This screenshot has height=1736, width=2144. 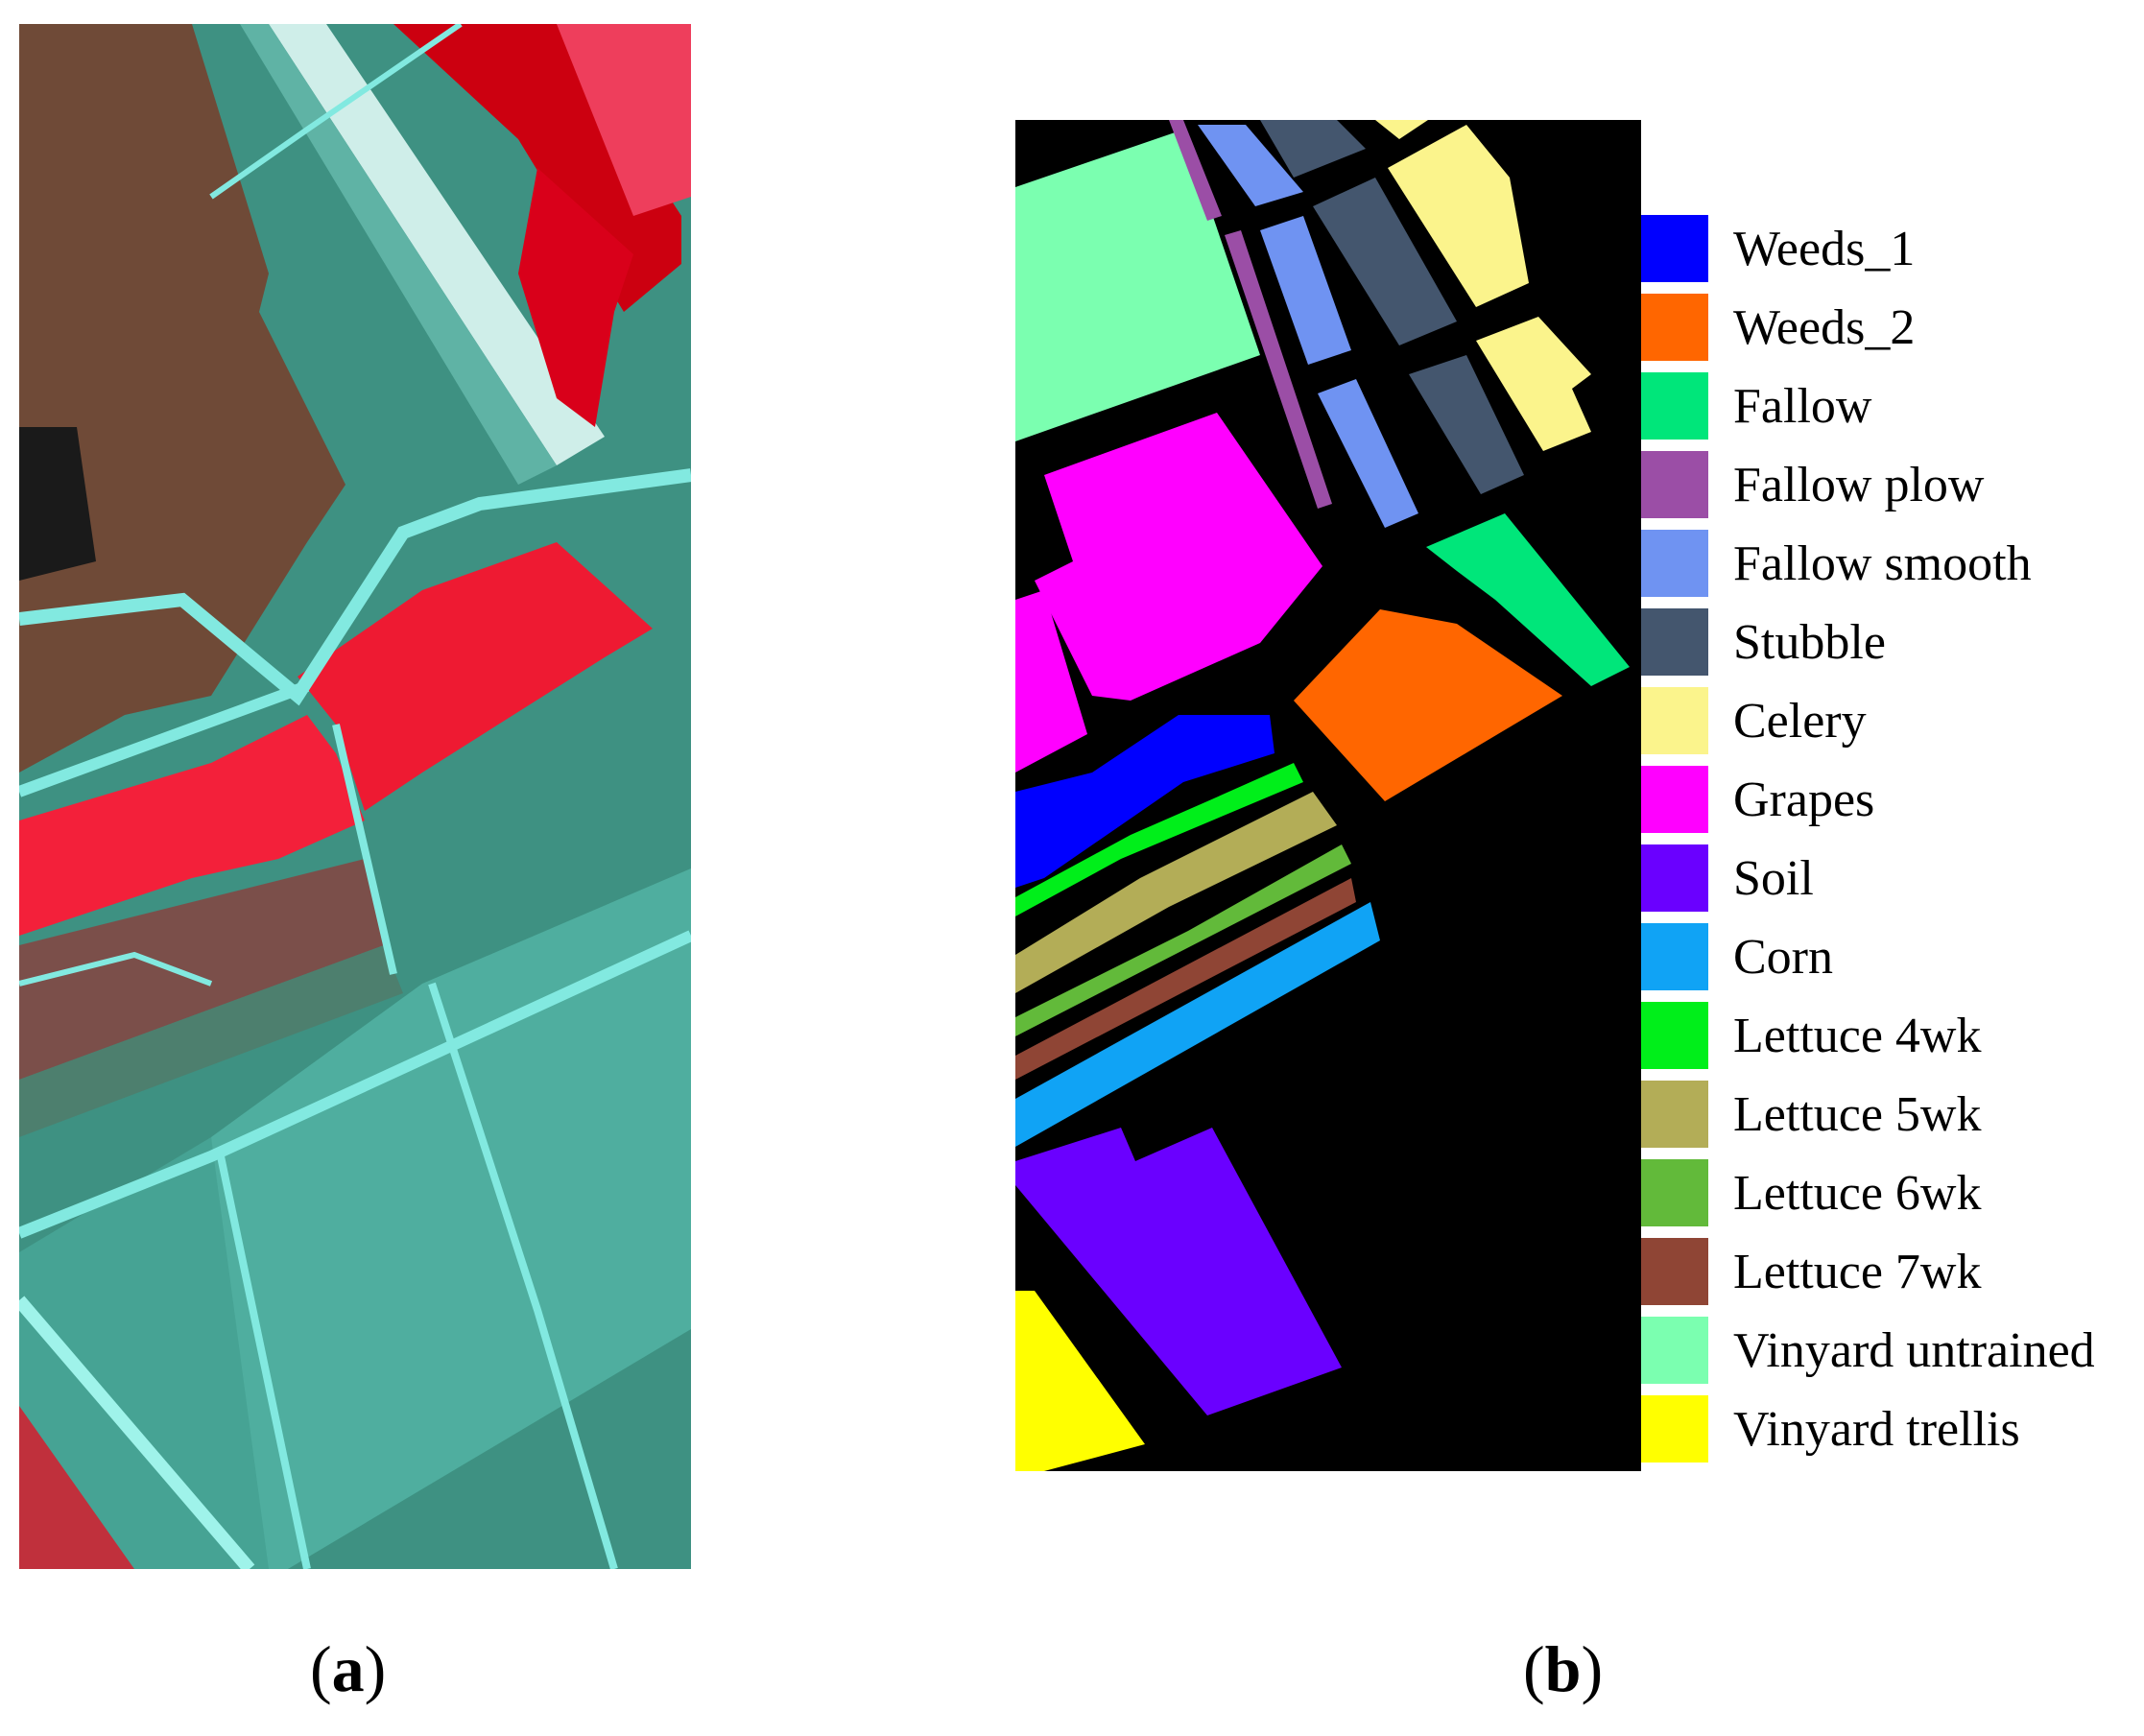 I want to click on field-red-corner, so click(x=77, y=1487).